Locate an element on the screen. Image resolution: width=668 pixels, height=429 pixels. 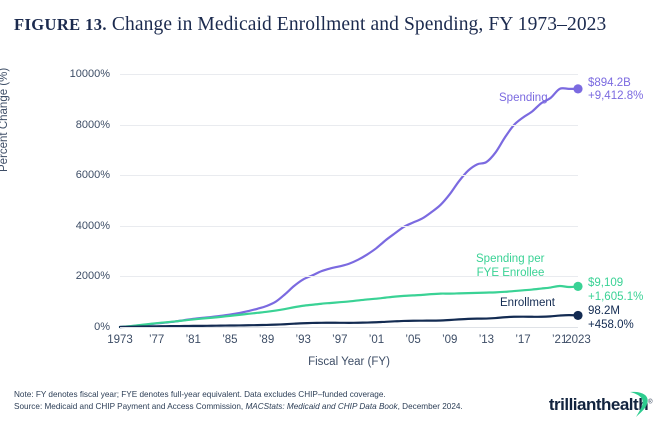
series-endpoint-spending-per-enrollee: $9,109 +1,605.1% is located at coordinates (615, 290).